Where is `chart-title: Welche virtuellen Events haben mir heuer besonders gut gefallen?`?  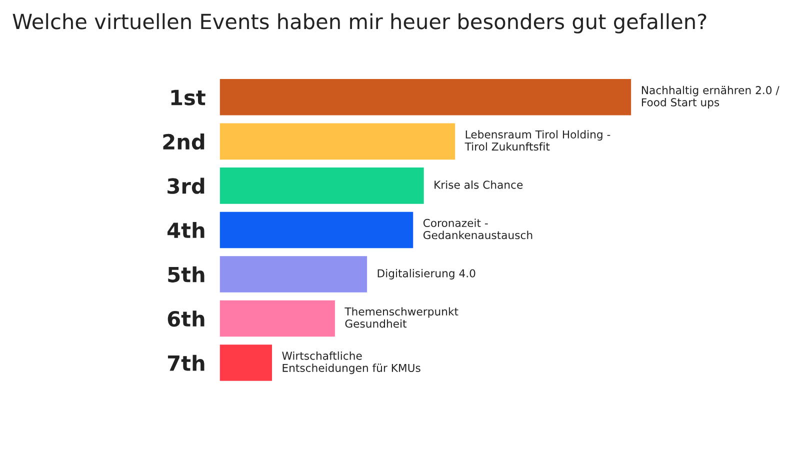
chart-title: Welche virtuellen Events haben mir heuer besonders gut gefallen? is located at coordinates (359, 23).